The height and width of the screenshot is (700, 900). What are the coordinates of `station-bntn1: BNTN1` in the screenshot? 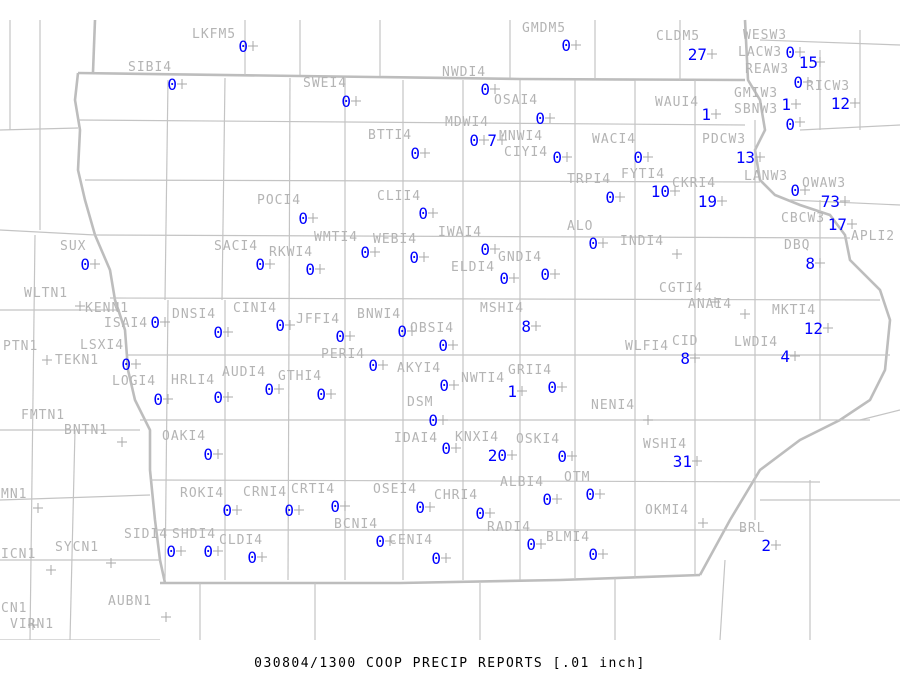 It's located at (95, 435).